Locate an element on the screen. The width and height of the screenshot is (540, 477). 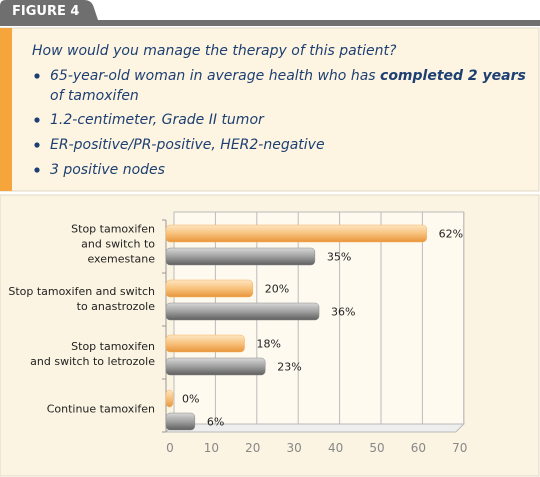
bullet-text-part: 3 positive nodes is located at coordinates (107, 170).